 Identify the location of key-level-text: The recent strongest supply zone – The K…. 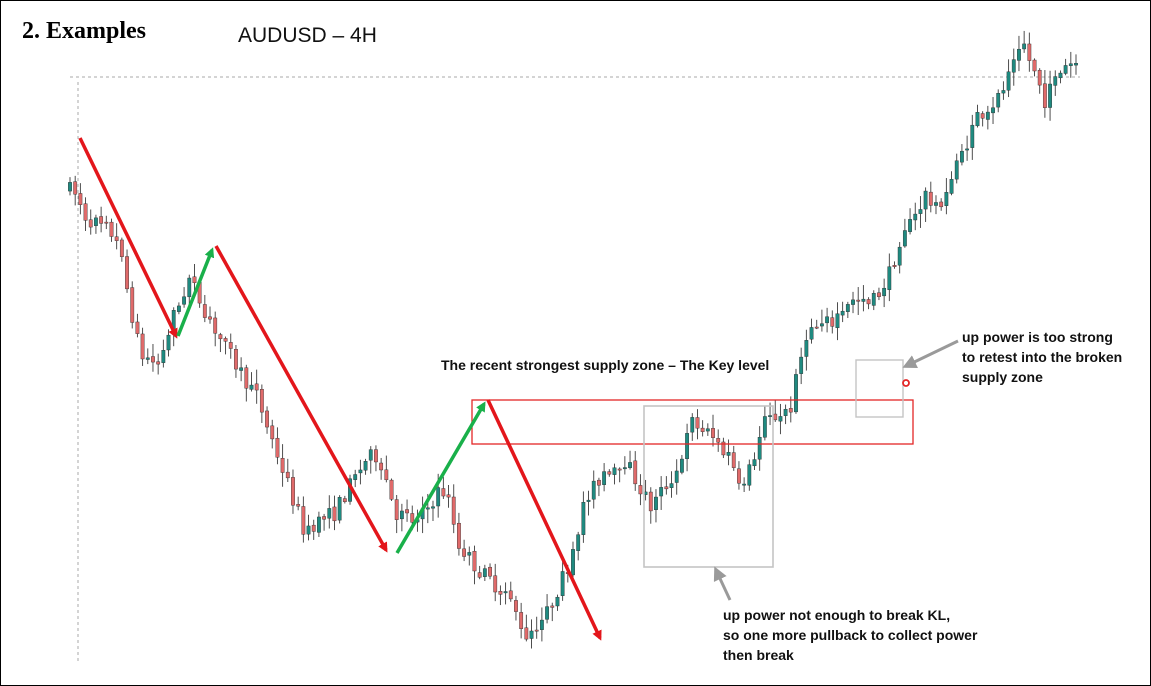
(605, 365).